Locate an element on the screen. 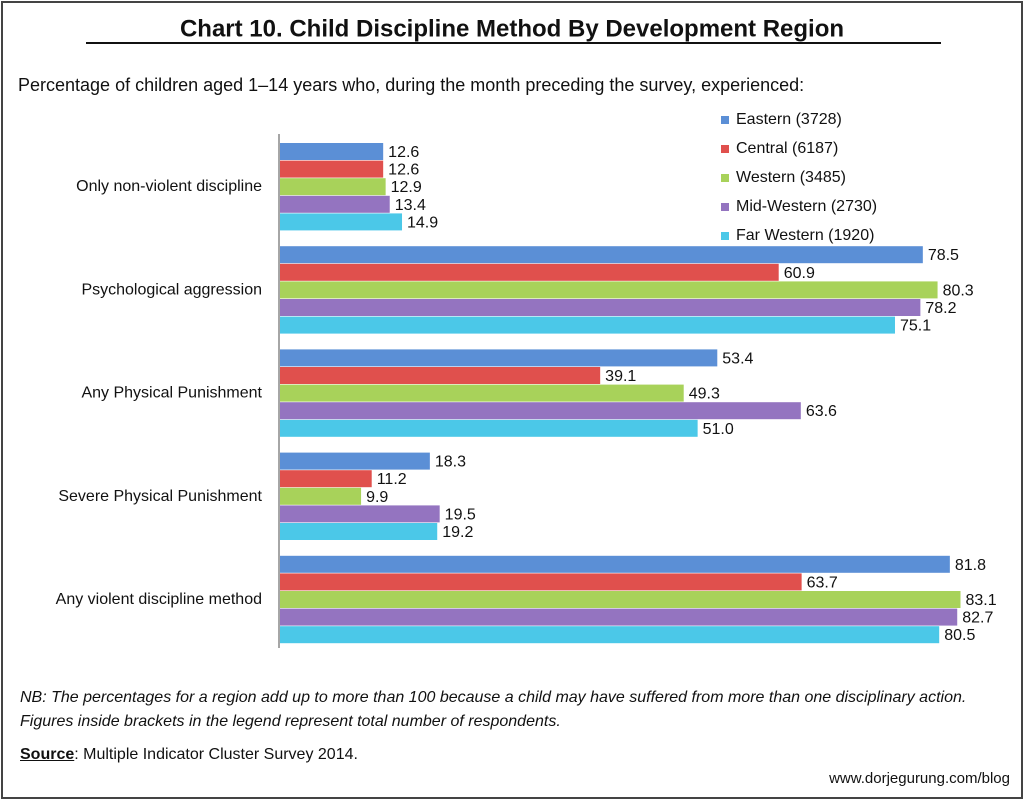 Image resolution: width=1024 pixels, height=800 pixels. y-tick-label: Psychological aggression is located at coordinates (171, 289).